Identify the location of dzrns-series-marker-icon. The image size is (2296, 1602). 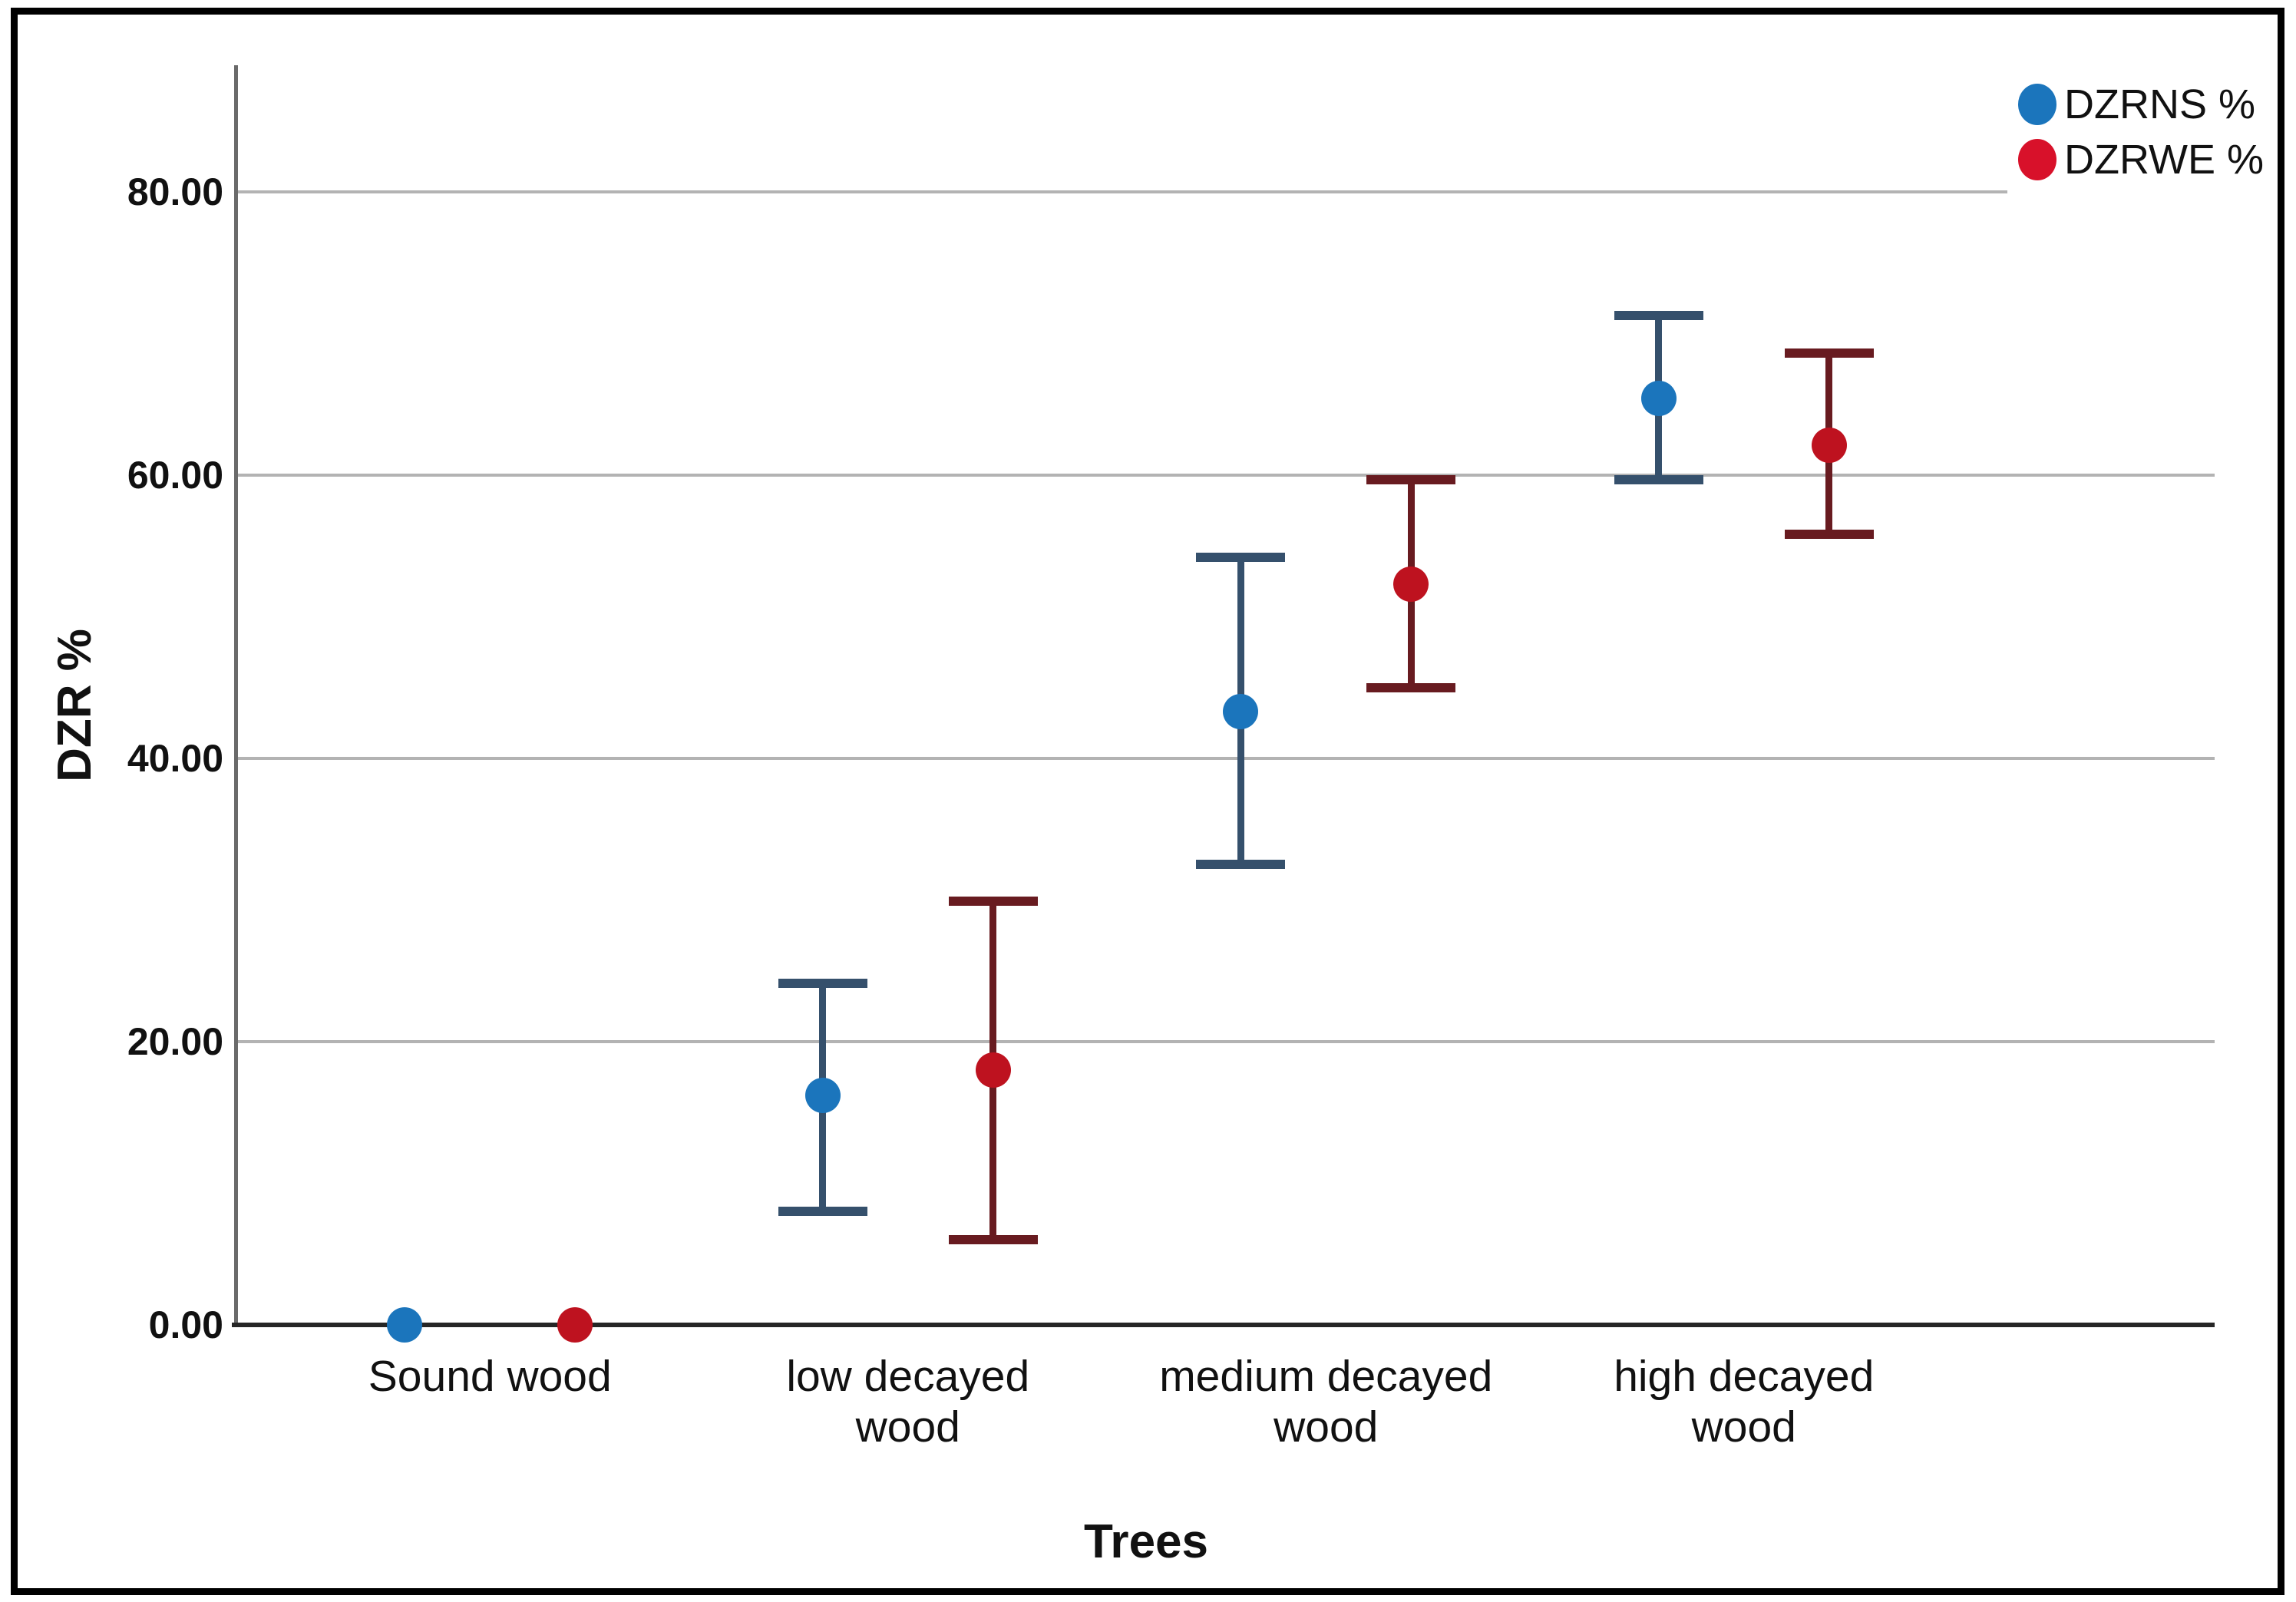
(2037, 104).